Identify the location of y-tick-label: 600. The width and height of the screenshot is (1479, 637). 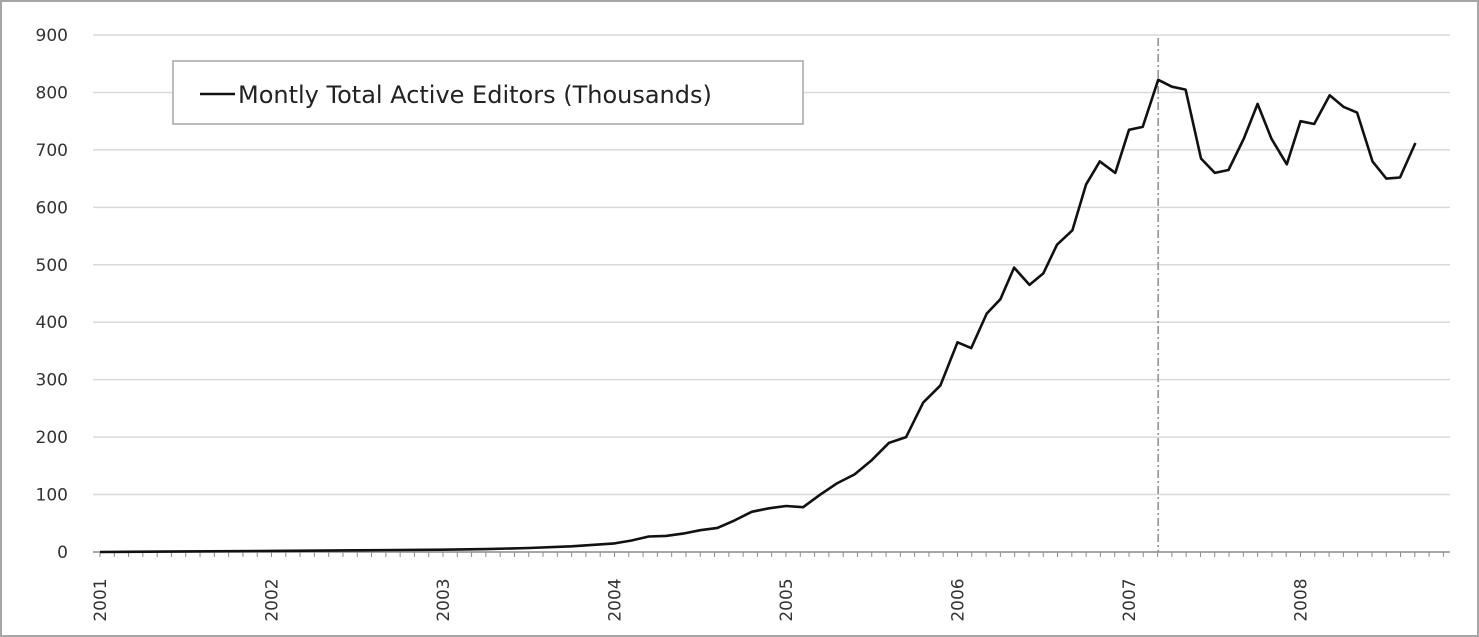
(52, 208).